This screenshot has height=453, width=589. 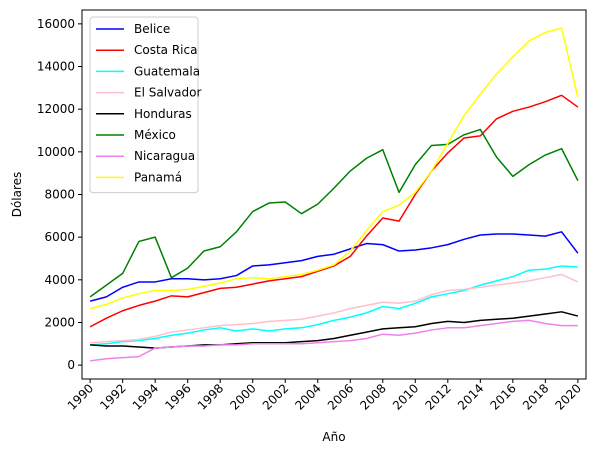 I want to click on x-tick-label: 2012, so click(x=437, y=396).